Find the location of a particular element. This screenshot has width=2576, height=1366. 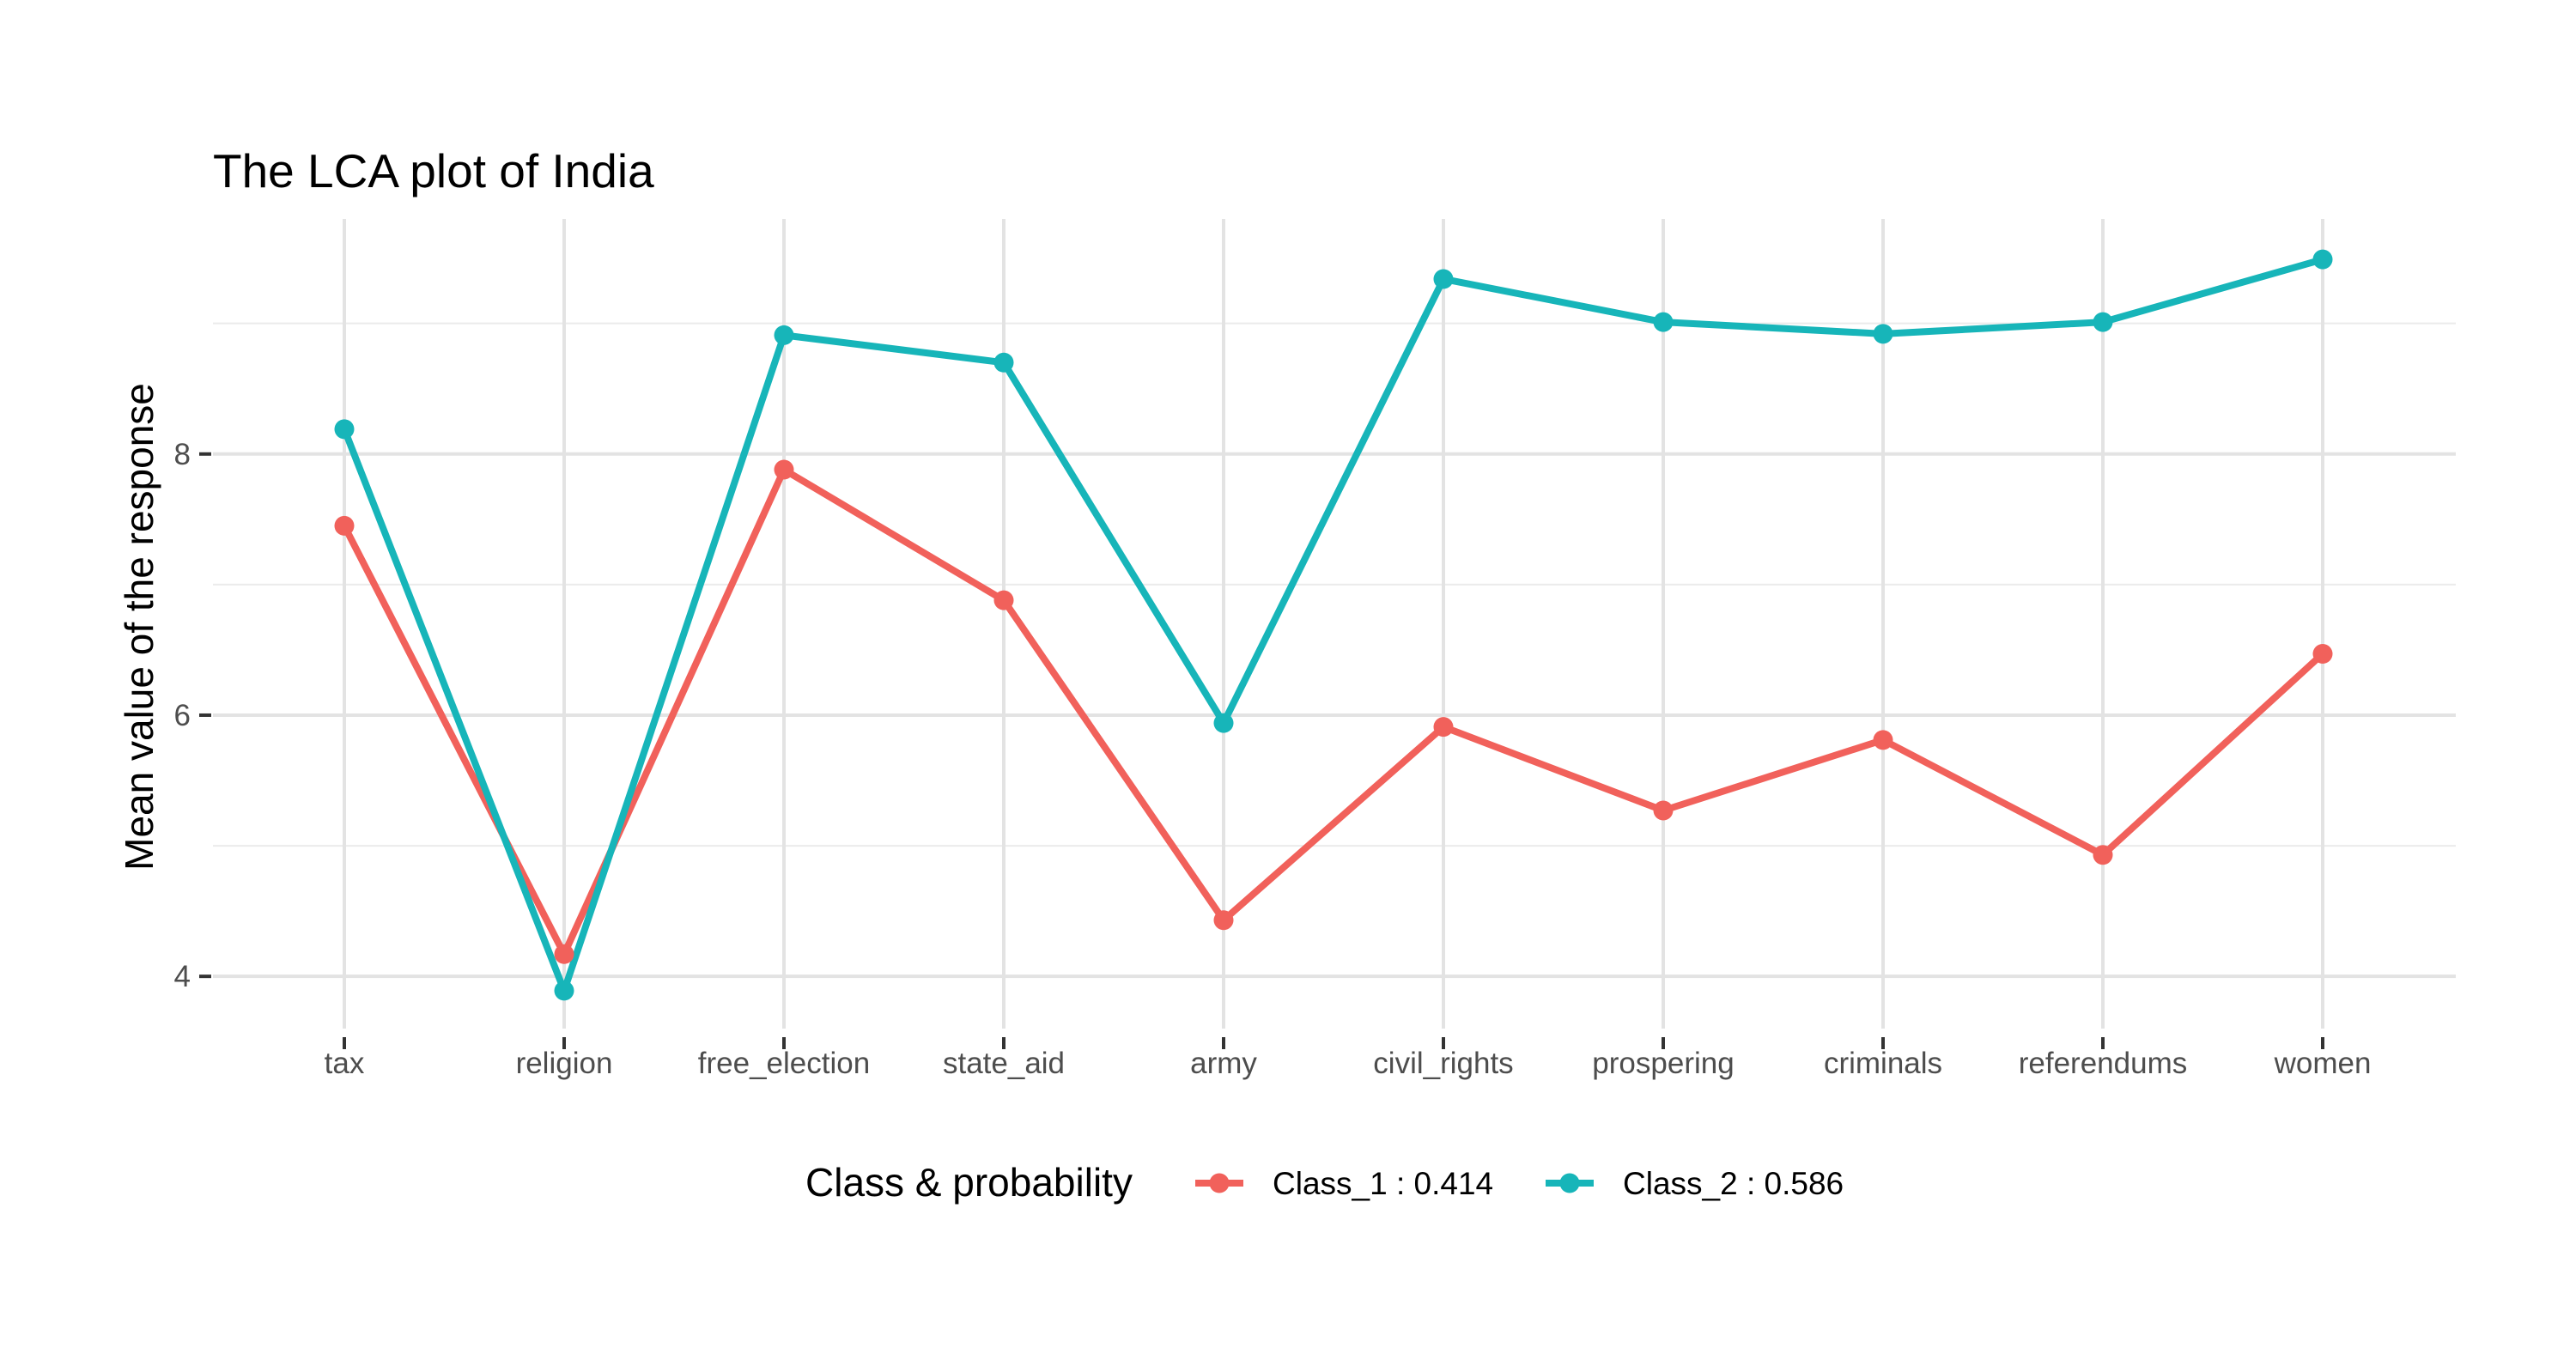

y-tick-label: 4 is located at coordinates (182, 976).